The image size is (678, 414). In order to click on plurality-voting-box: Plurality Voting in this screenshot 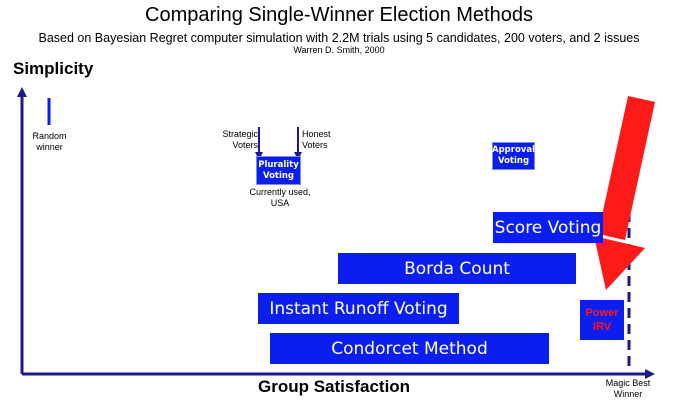, I will do `click(278, 170)`.